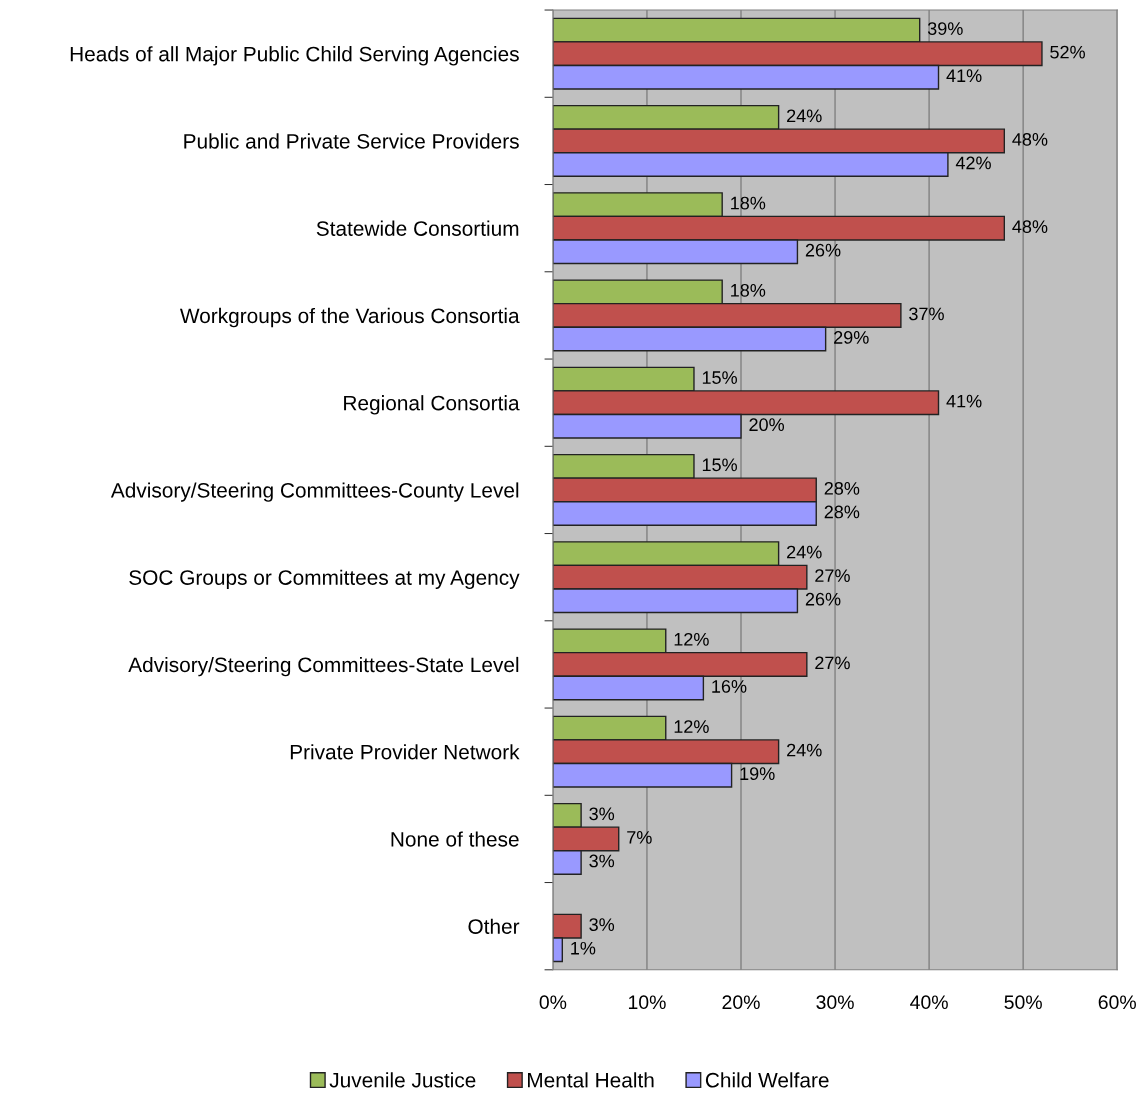 This screenshot has height=1116, width=1140. Describe the element at coordinates (1117, 1002) in the screenshot. I see `x-tick-label: 60%` at that location.